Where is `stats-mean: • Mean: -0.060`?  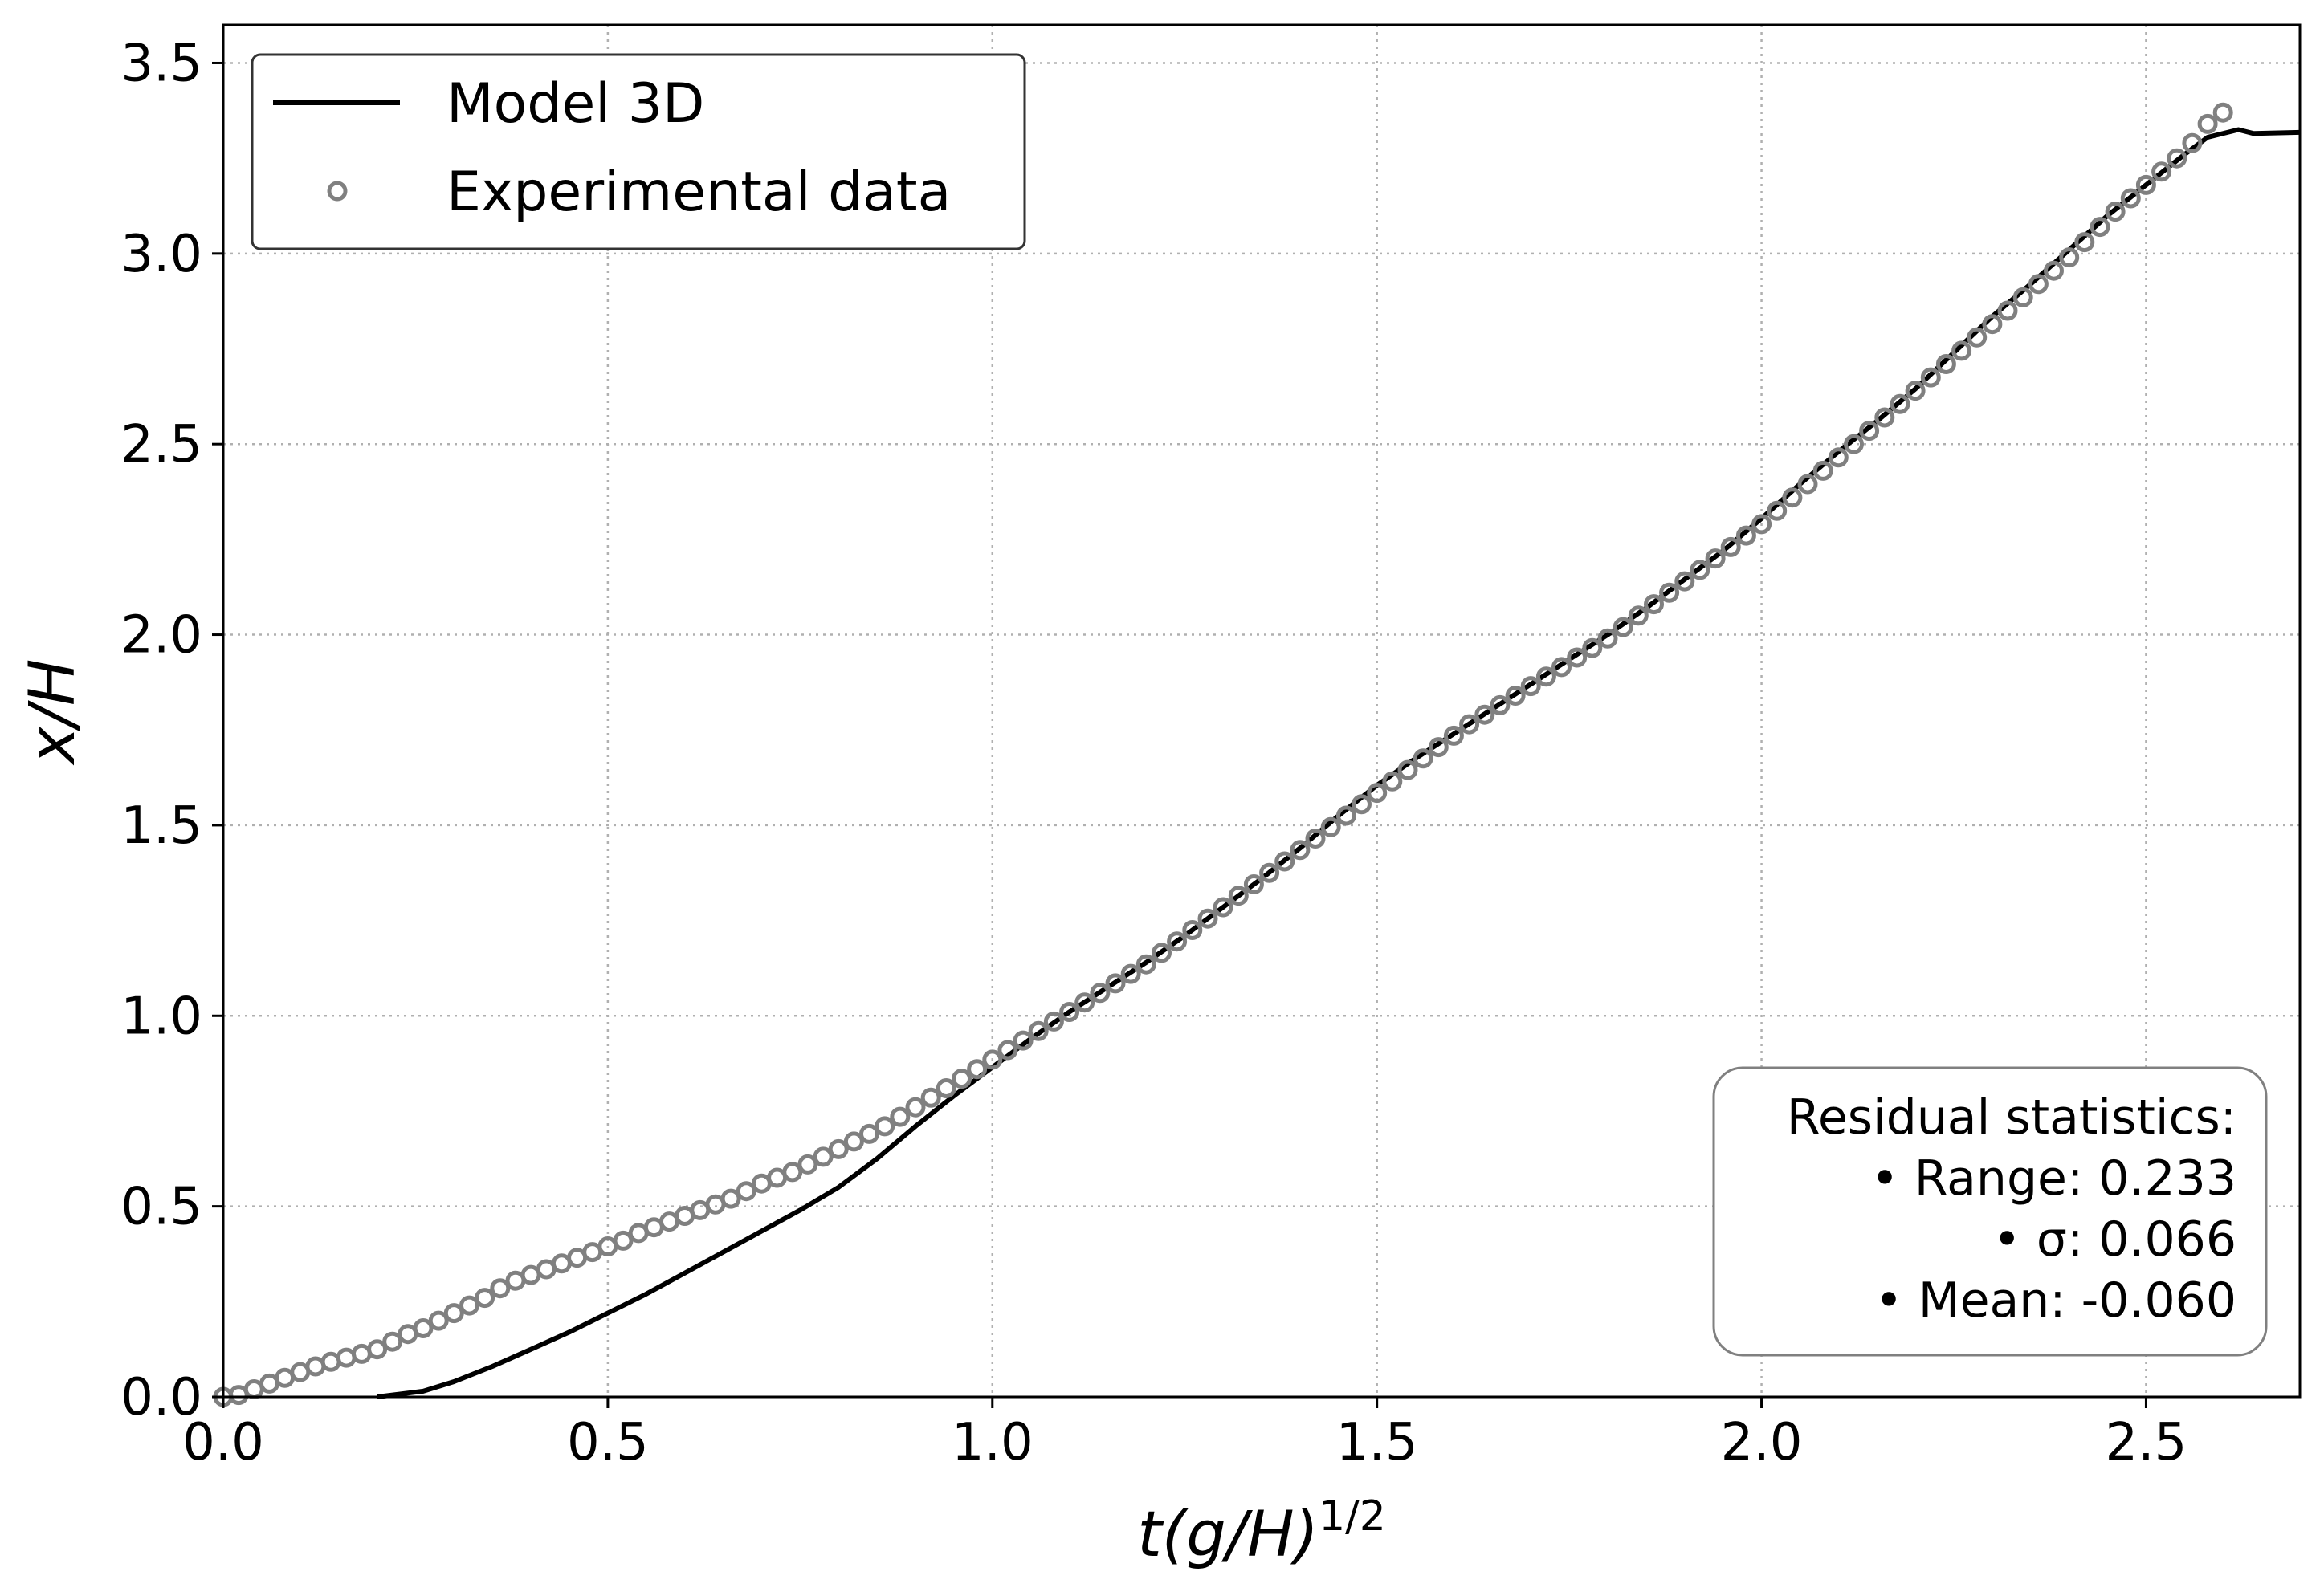 stats-mean: • Mean: -0.060 is located at coordinates (2055, 1301).